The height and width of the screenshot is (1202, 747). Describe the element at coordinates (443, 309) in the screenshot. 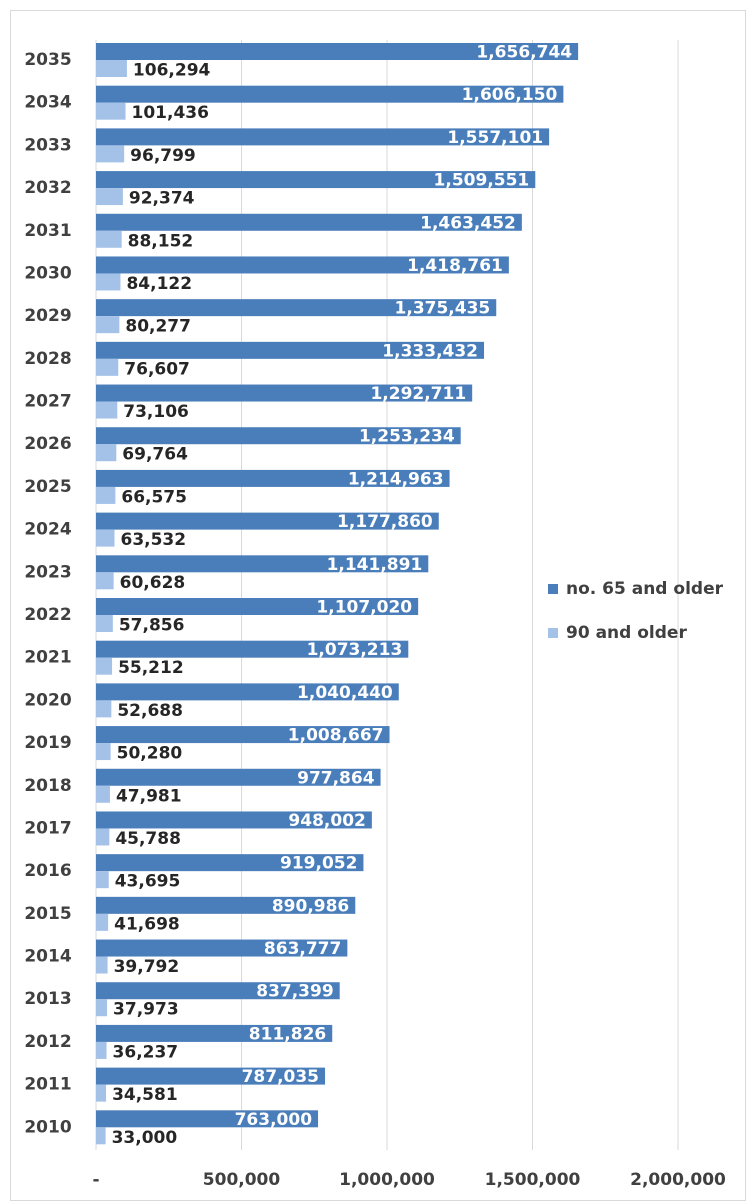

I see `data-label: 1,375,435` at that location.